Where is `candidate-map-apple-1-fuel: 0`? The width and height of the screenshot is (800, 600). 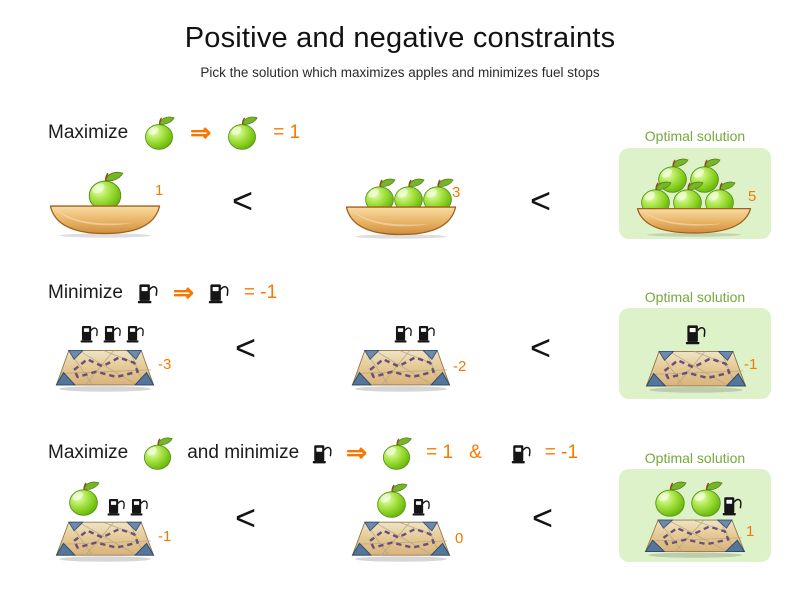
candidate-map-apple-1-fuel: 0 is located at coordinates (424, 522).